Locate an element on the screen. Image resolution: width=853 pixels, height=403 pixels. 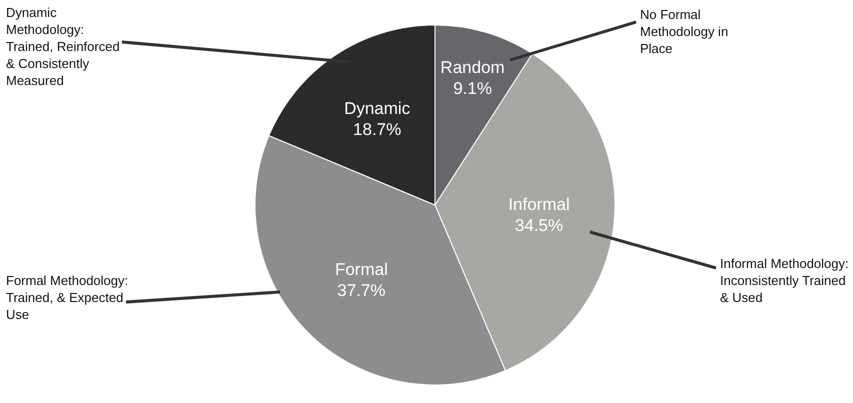
text: No Formal Methodology in Place is located at coordinates (685, 31).